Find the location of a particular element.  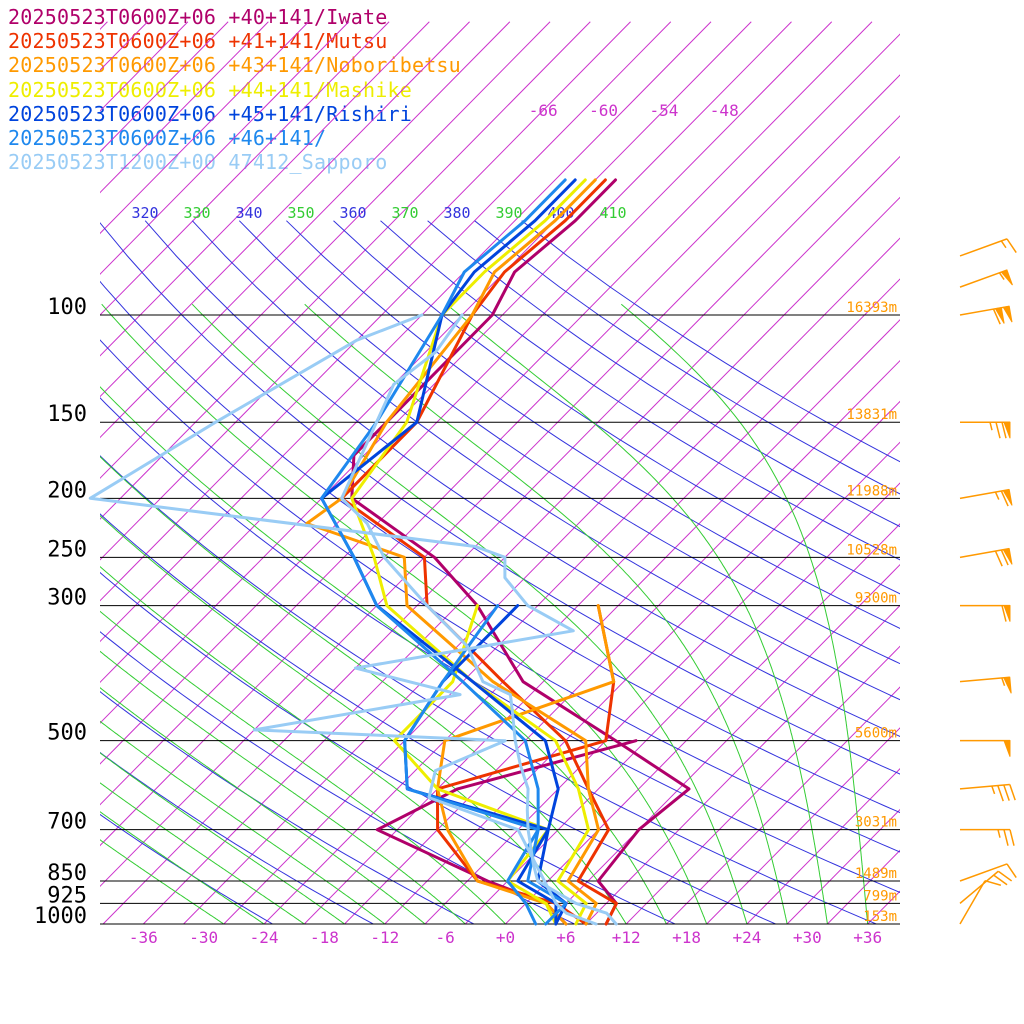

legend-item-sapporo: 20250523T1200Z+00 47412_Sapporo is located at coordinates (198, 162).